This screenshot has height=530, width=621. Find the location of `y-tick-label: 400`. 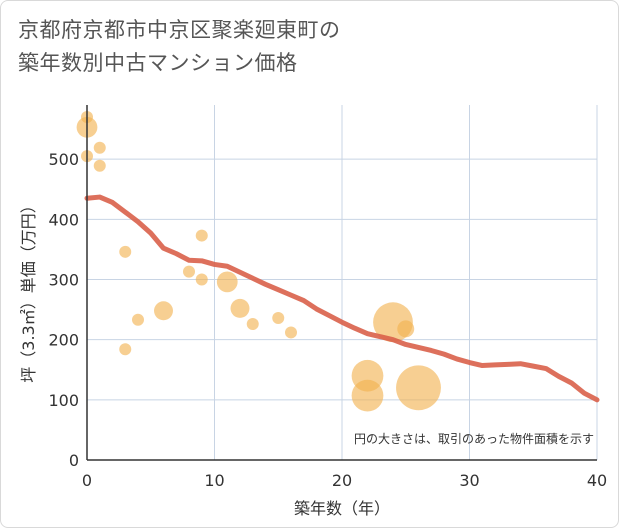

y-tick-label: 400 is located at coordinates (63, 219).